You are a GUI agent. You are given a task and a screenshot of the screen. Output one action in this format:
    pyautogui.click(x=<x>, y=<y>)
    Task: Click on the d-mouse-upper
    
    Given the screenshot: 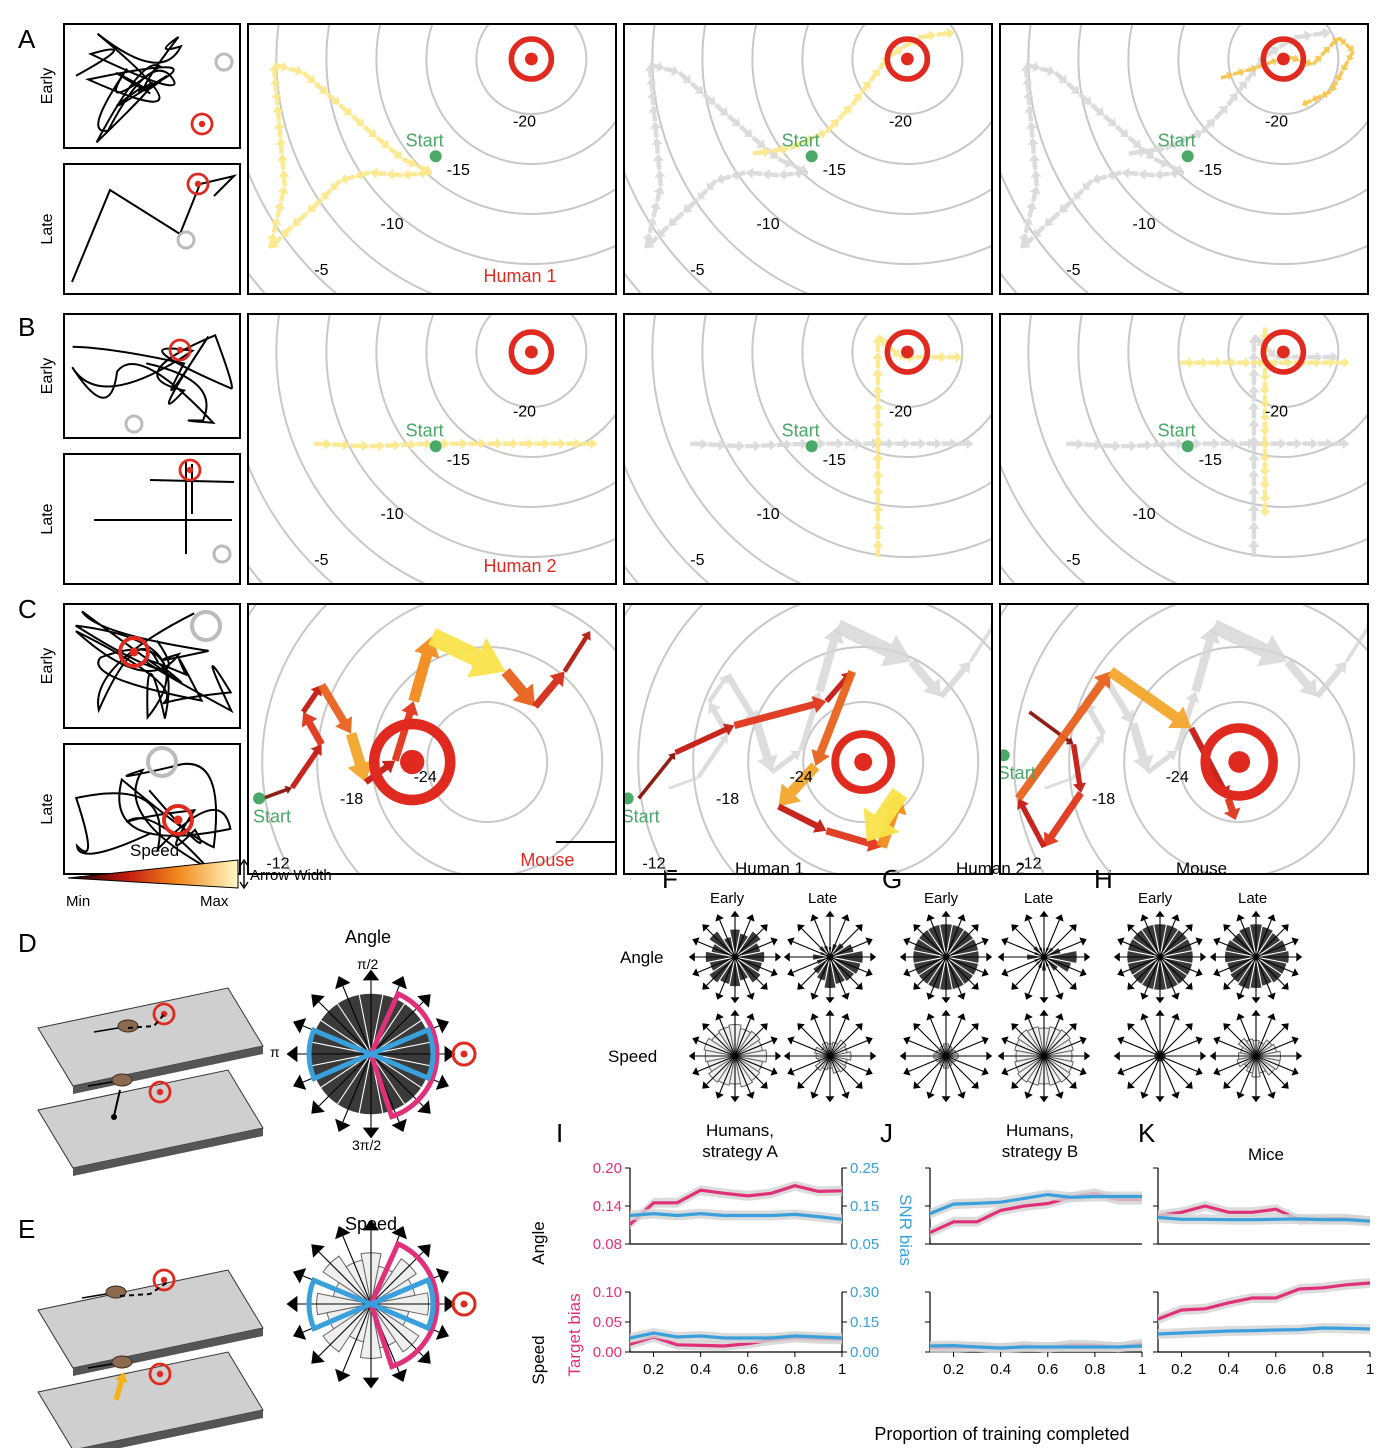 What is the action you would take?
    pyautogui.click(x=128, y=1026)
    